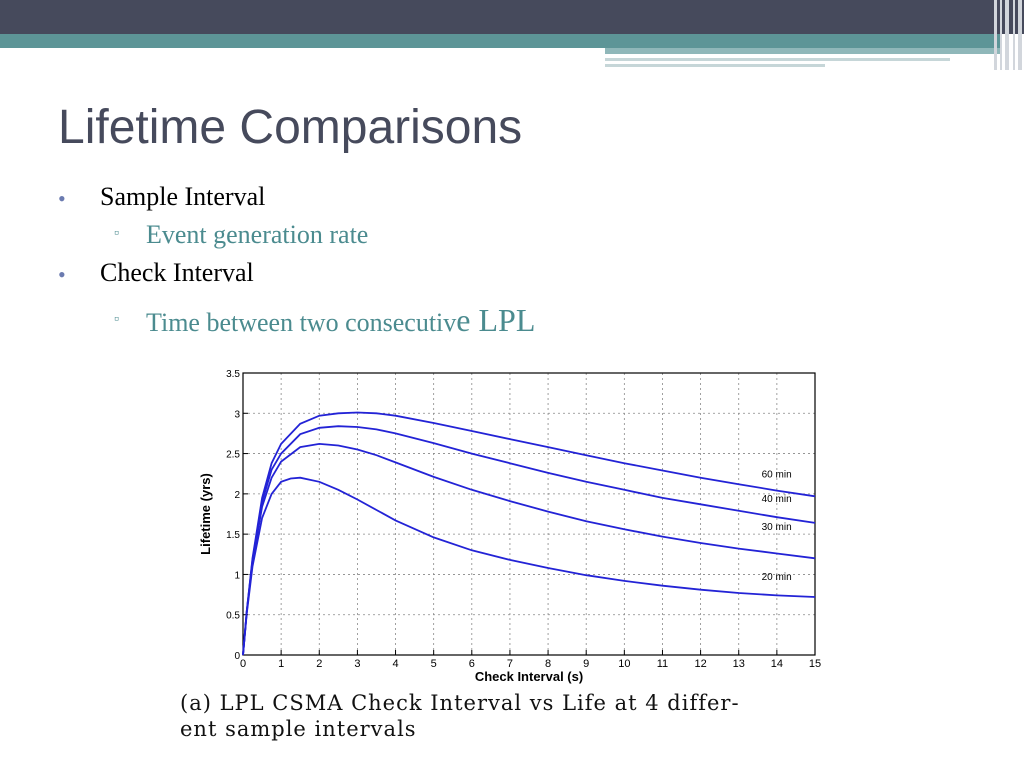 The width and height of the screenshot is (1024, 768). Describe the element at coordinates (408, 239) in the screenshot. I see `sub-bullet-item: ▫ Event generation rate` at that location.